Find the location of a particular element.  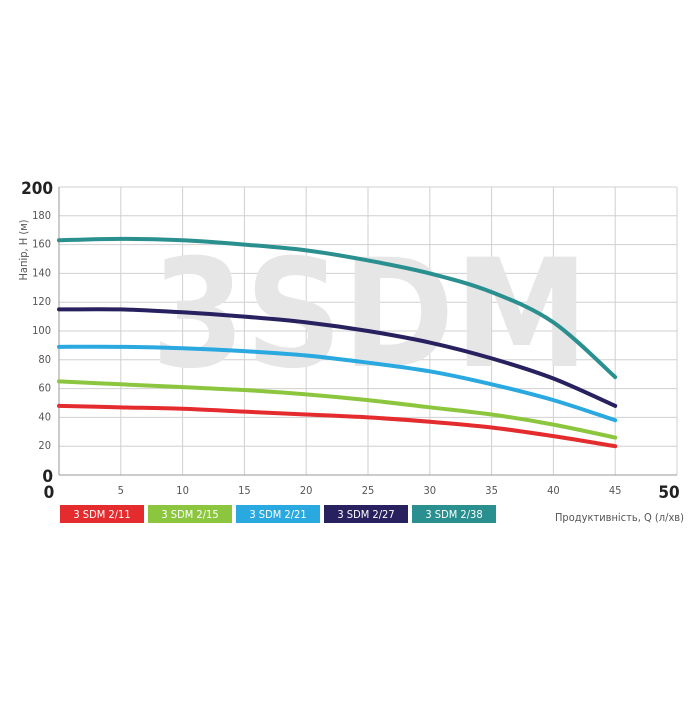

x-tick-label: 30 is located at coordinates (430, 490).